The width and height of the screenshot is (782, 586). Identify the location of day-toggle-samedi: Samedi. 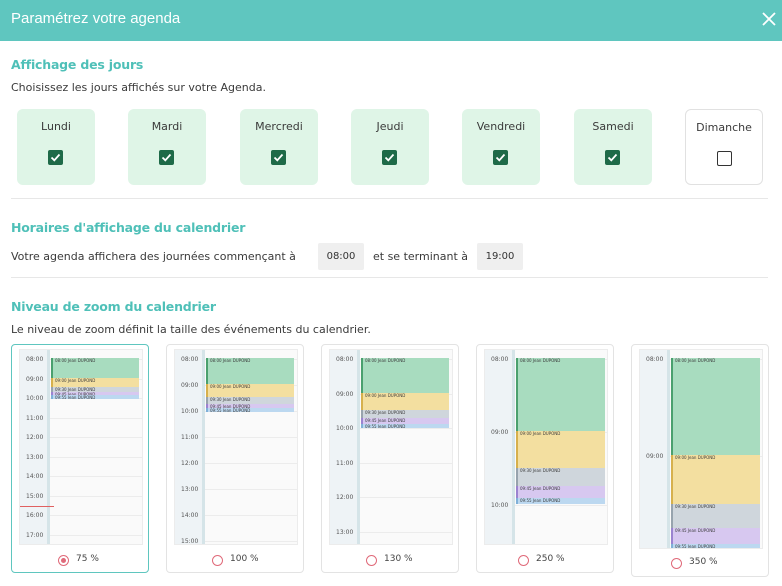
(613, 147).